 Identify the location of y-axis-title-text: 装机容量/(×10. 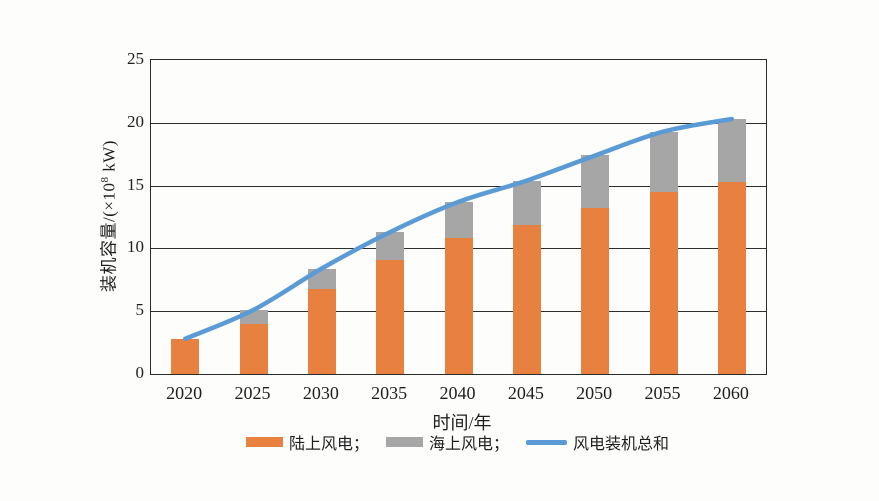
(109, 237).